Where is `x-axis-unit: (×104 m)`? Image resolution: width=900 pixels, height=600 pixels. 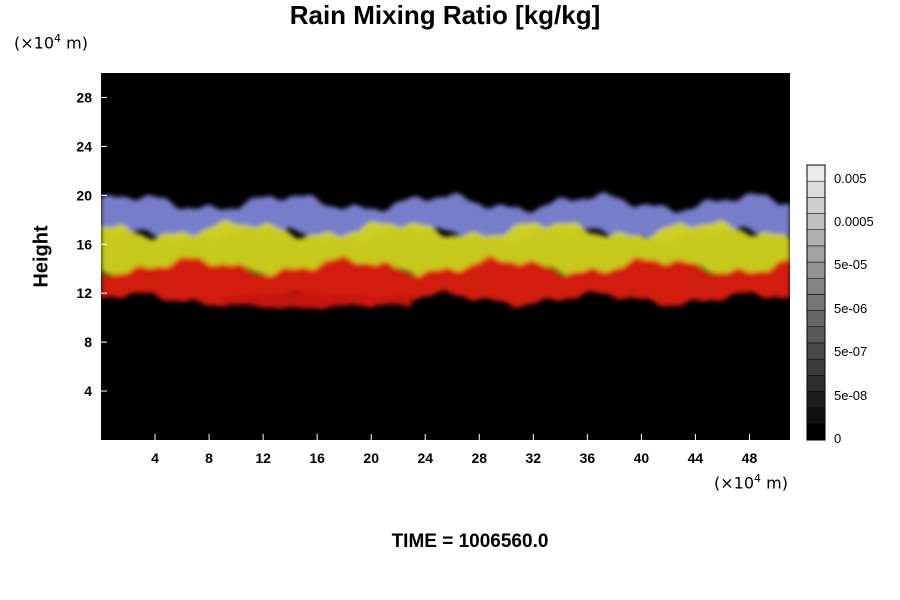
x-axis-unit: (×104 m) is located at coordinates (751, 482).